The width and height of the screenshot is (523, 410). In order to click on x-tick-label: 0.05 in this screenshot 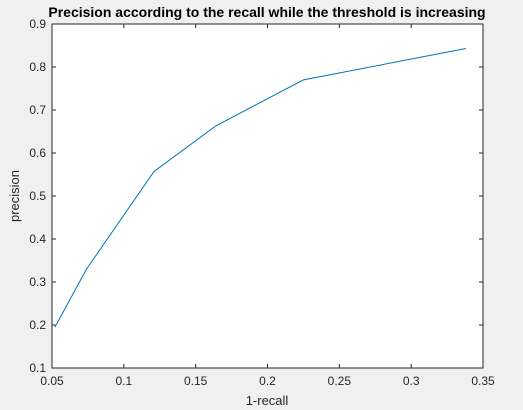, I will do `click(52, 381)`.